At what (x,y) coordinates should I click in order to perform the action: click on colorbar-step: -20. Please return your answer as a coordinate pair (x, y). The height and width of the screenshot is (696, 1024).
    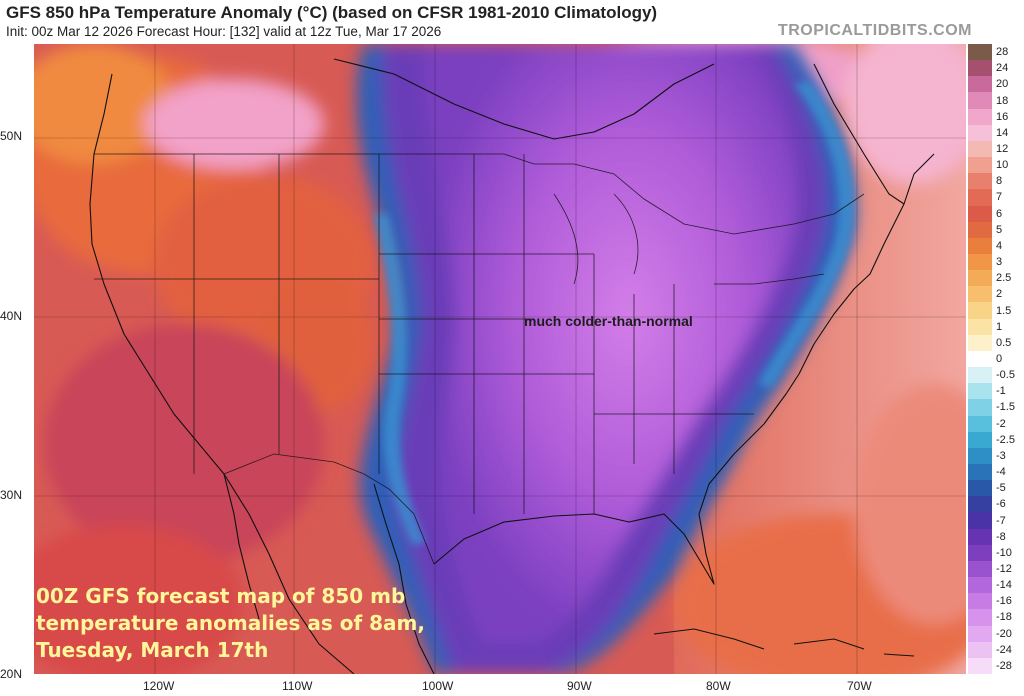
    Looking at the image, I should click on (996, 633).